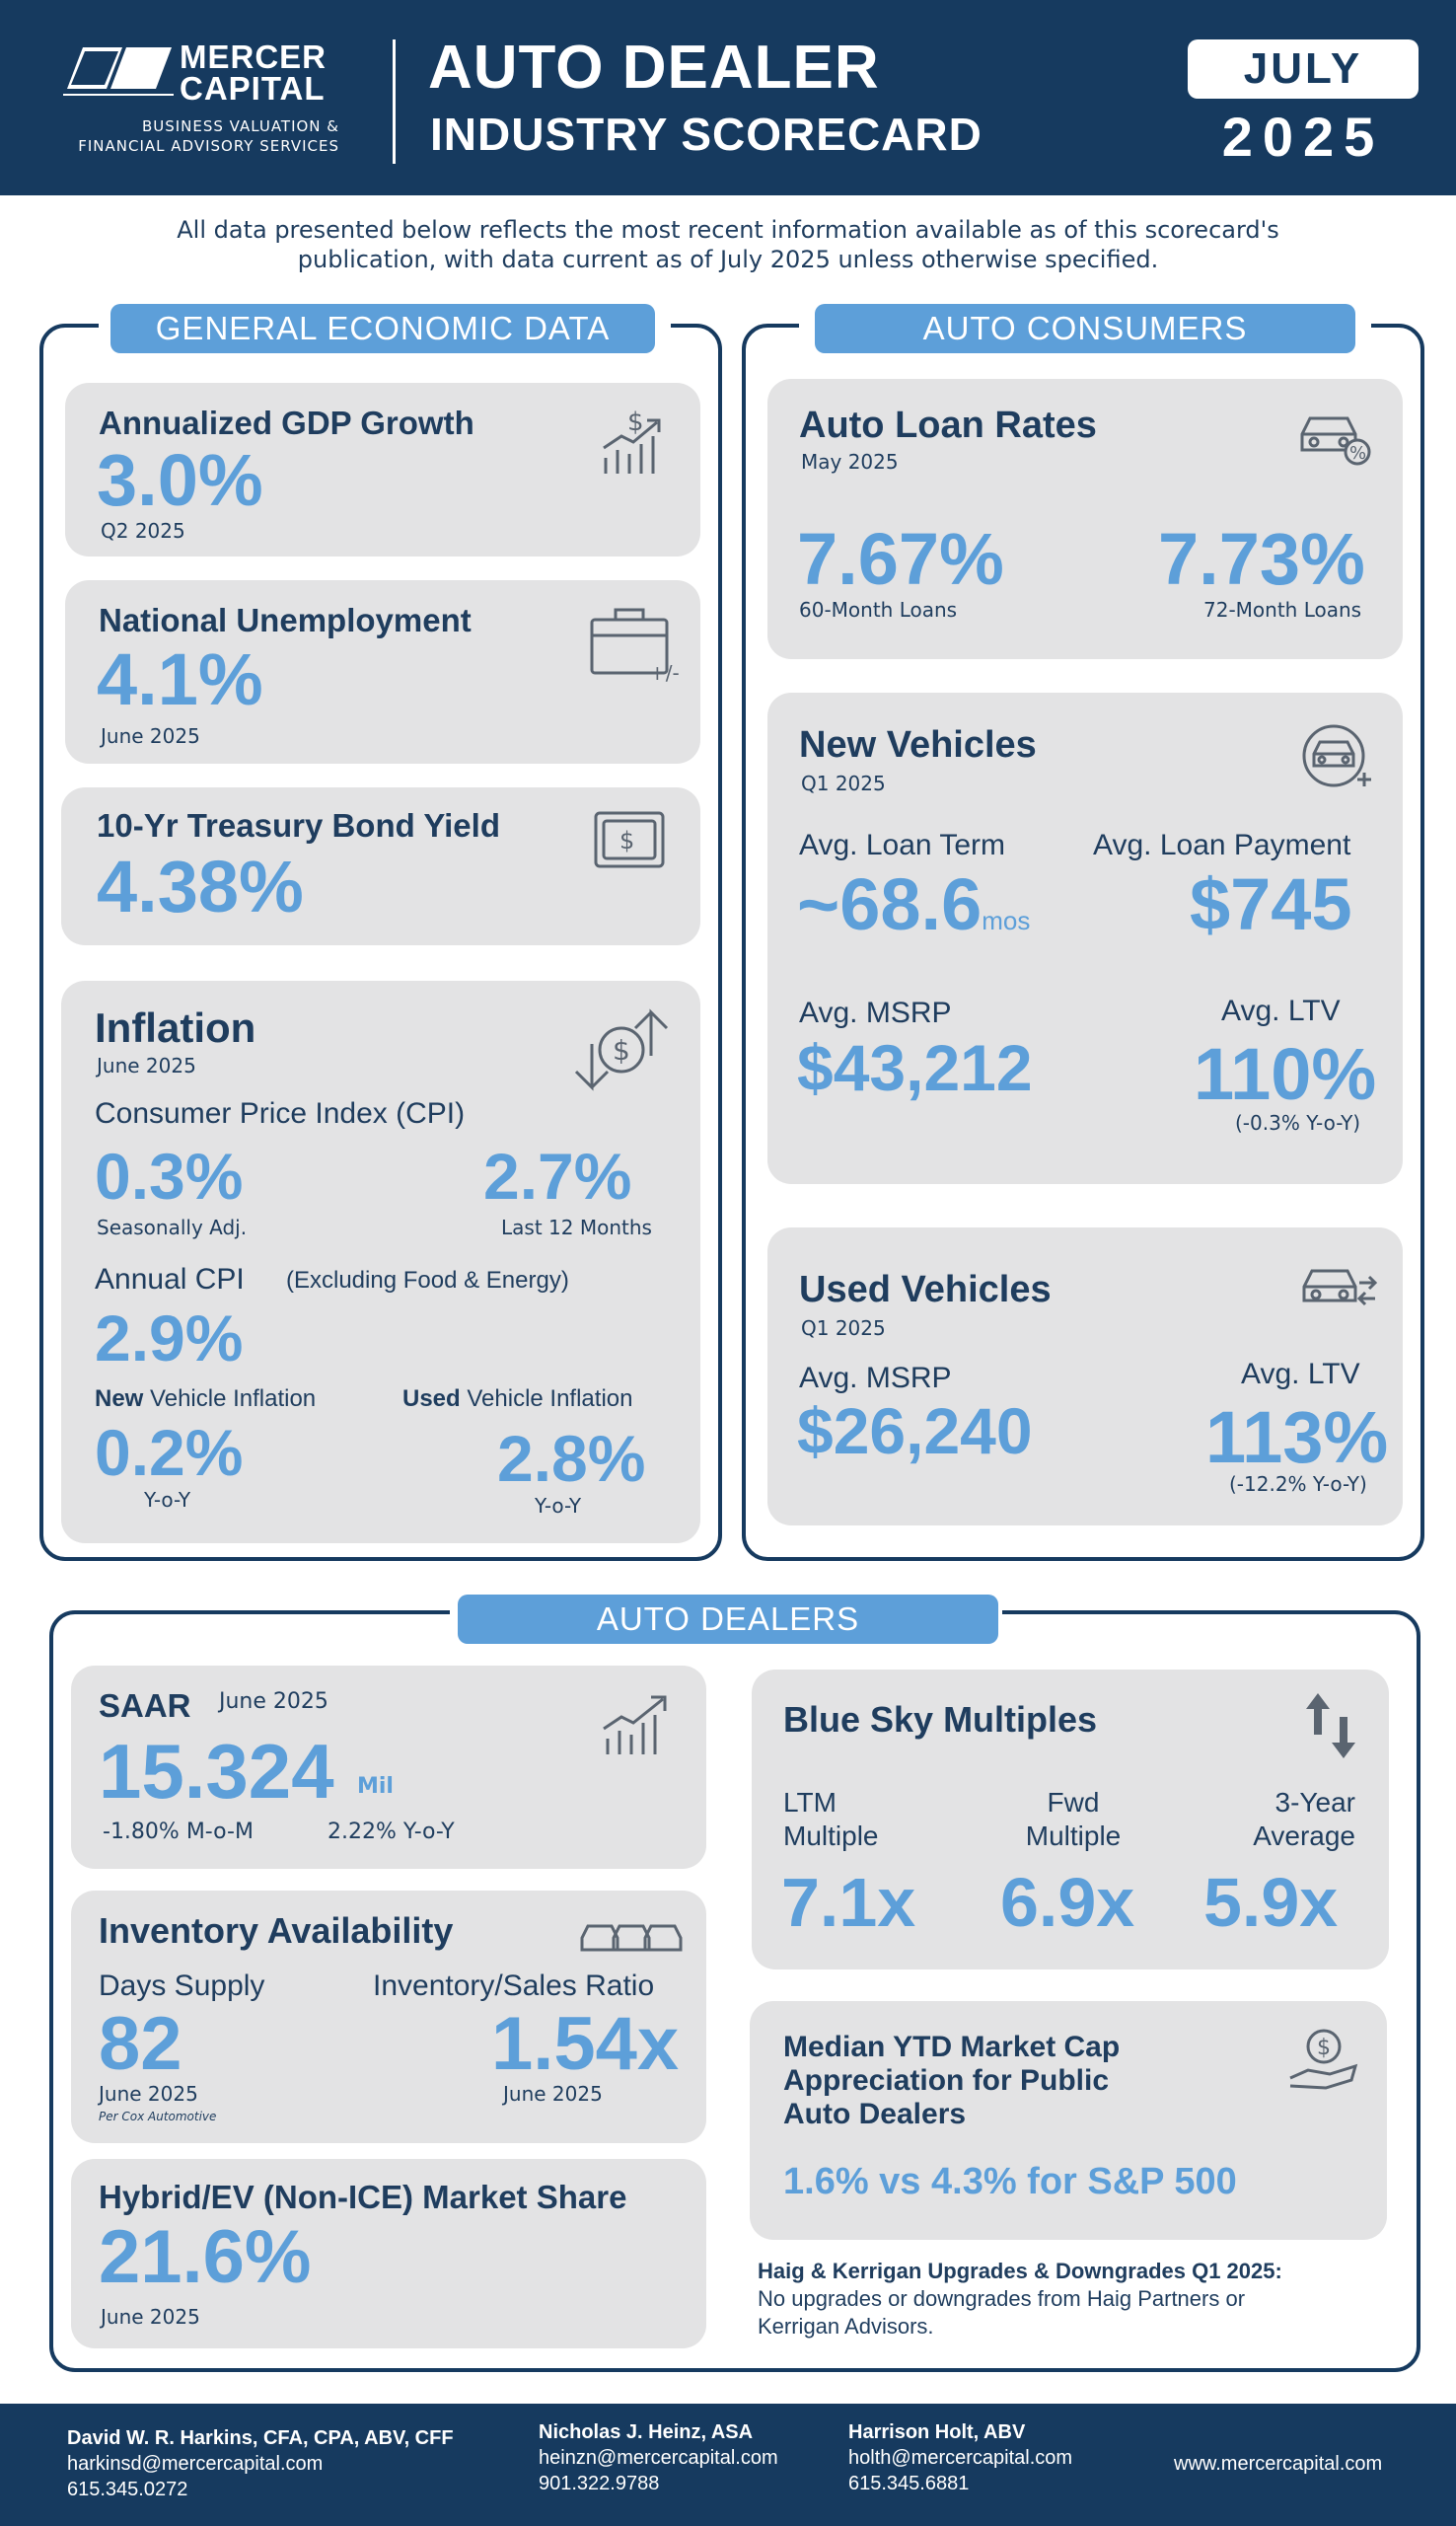 The image size is (1456, 2526). What do you see at coordinates (170, 1279) in the screenshot?
I see `annual-cpi-label: Annual CPI` at bounding box center [170, 1279].